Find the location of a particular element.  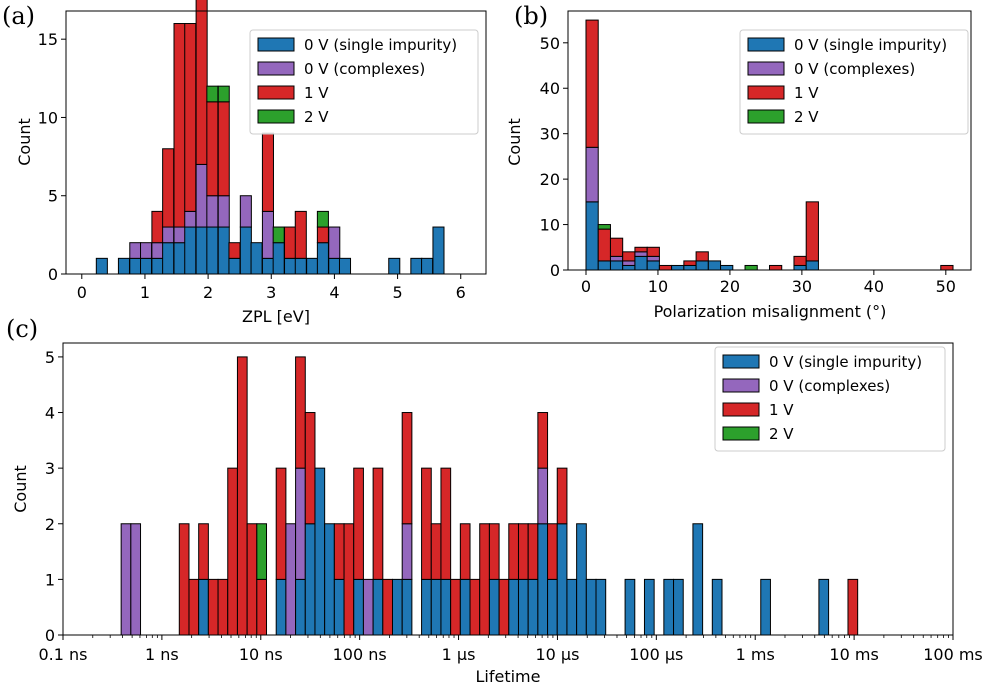

panel-a-ytick-label: 0 is located at coordinates (53, 274).